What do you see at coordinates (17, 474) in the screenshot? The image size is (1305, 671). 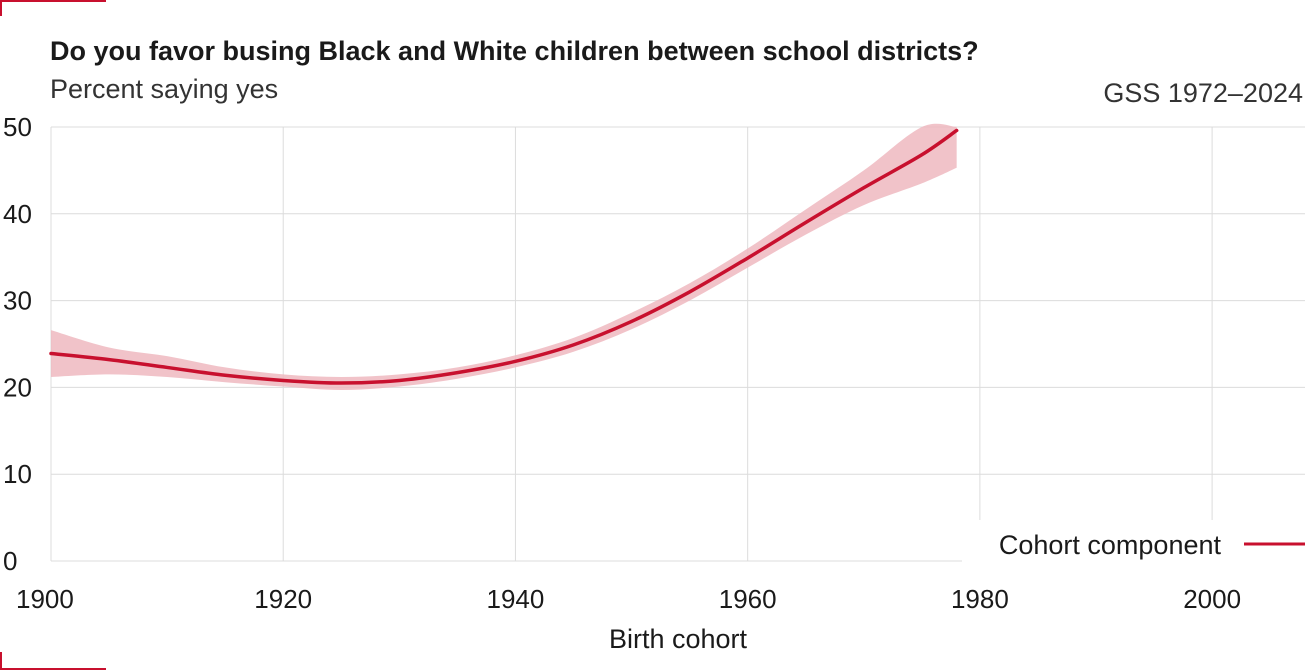 I see `y-tick-label-10: 10` at bounding box center [17, 474].